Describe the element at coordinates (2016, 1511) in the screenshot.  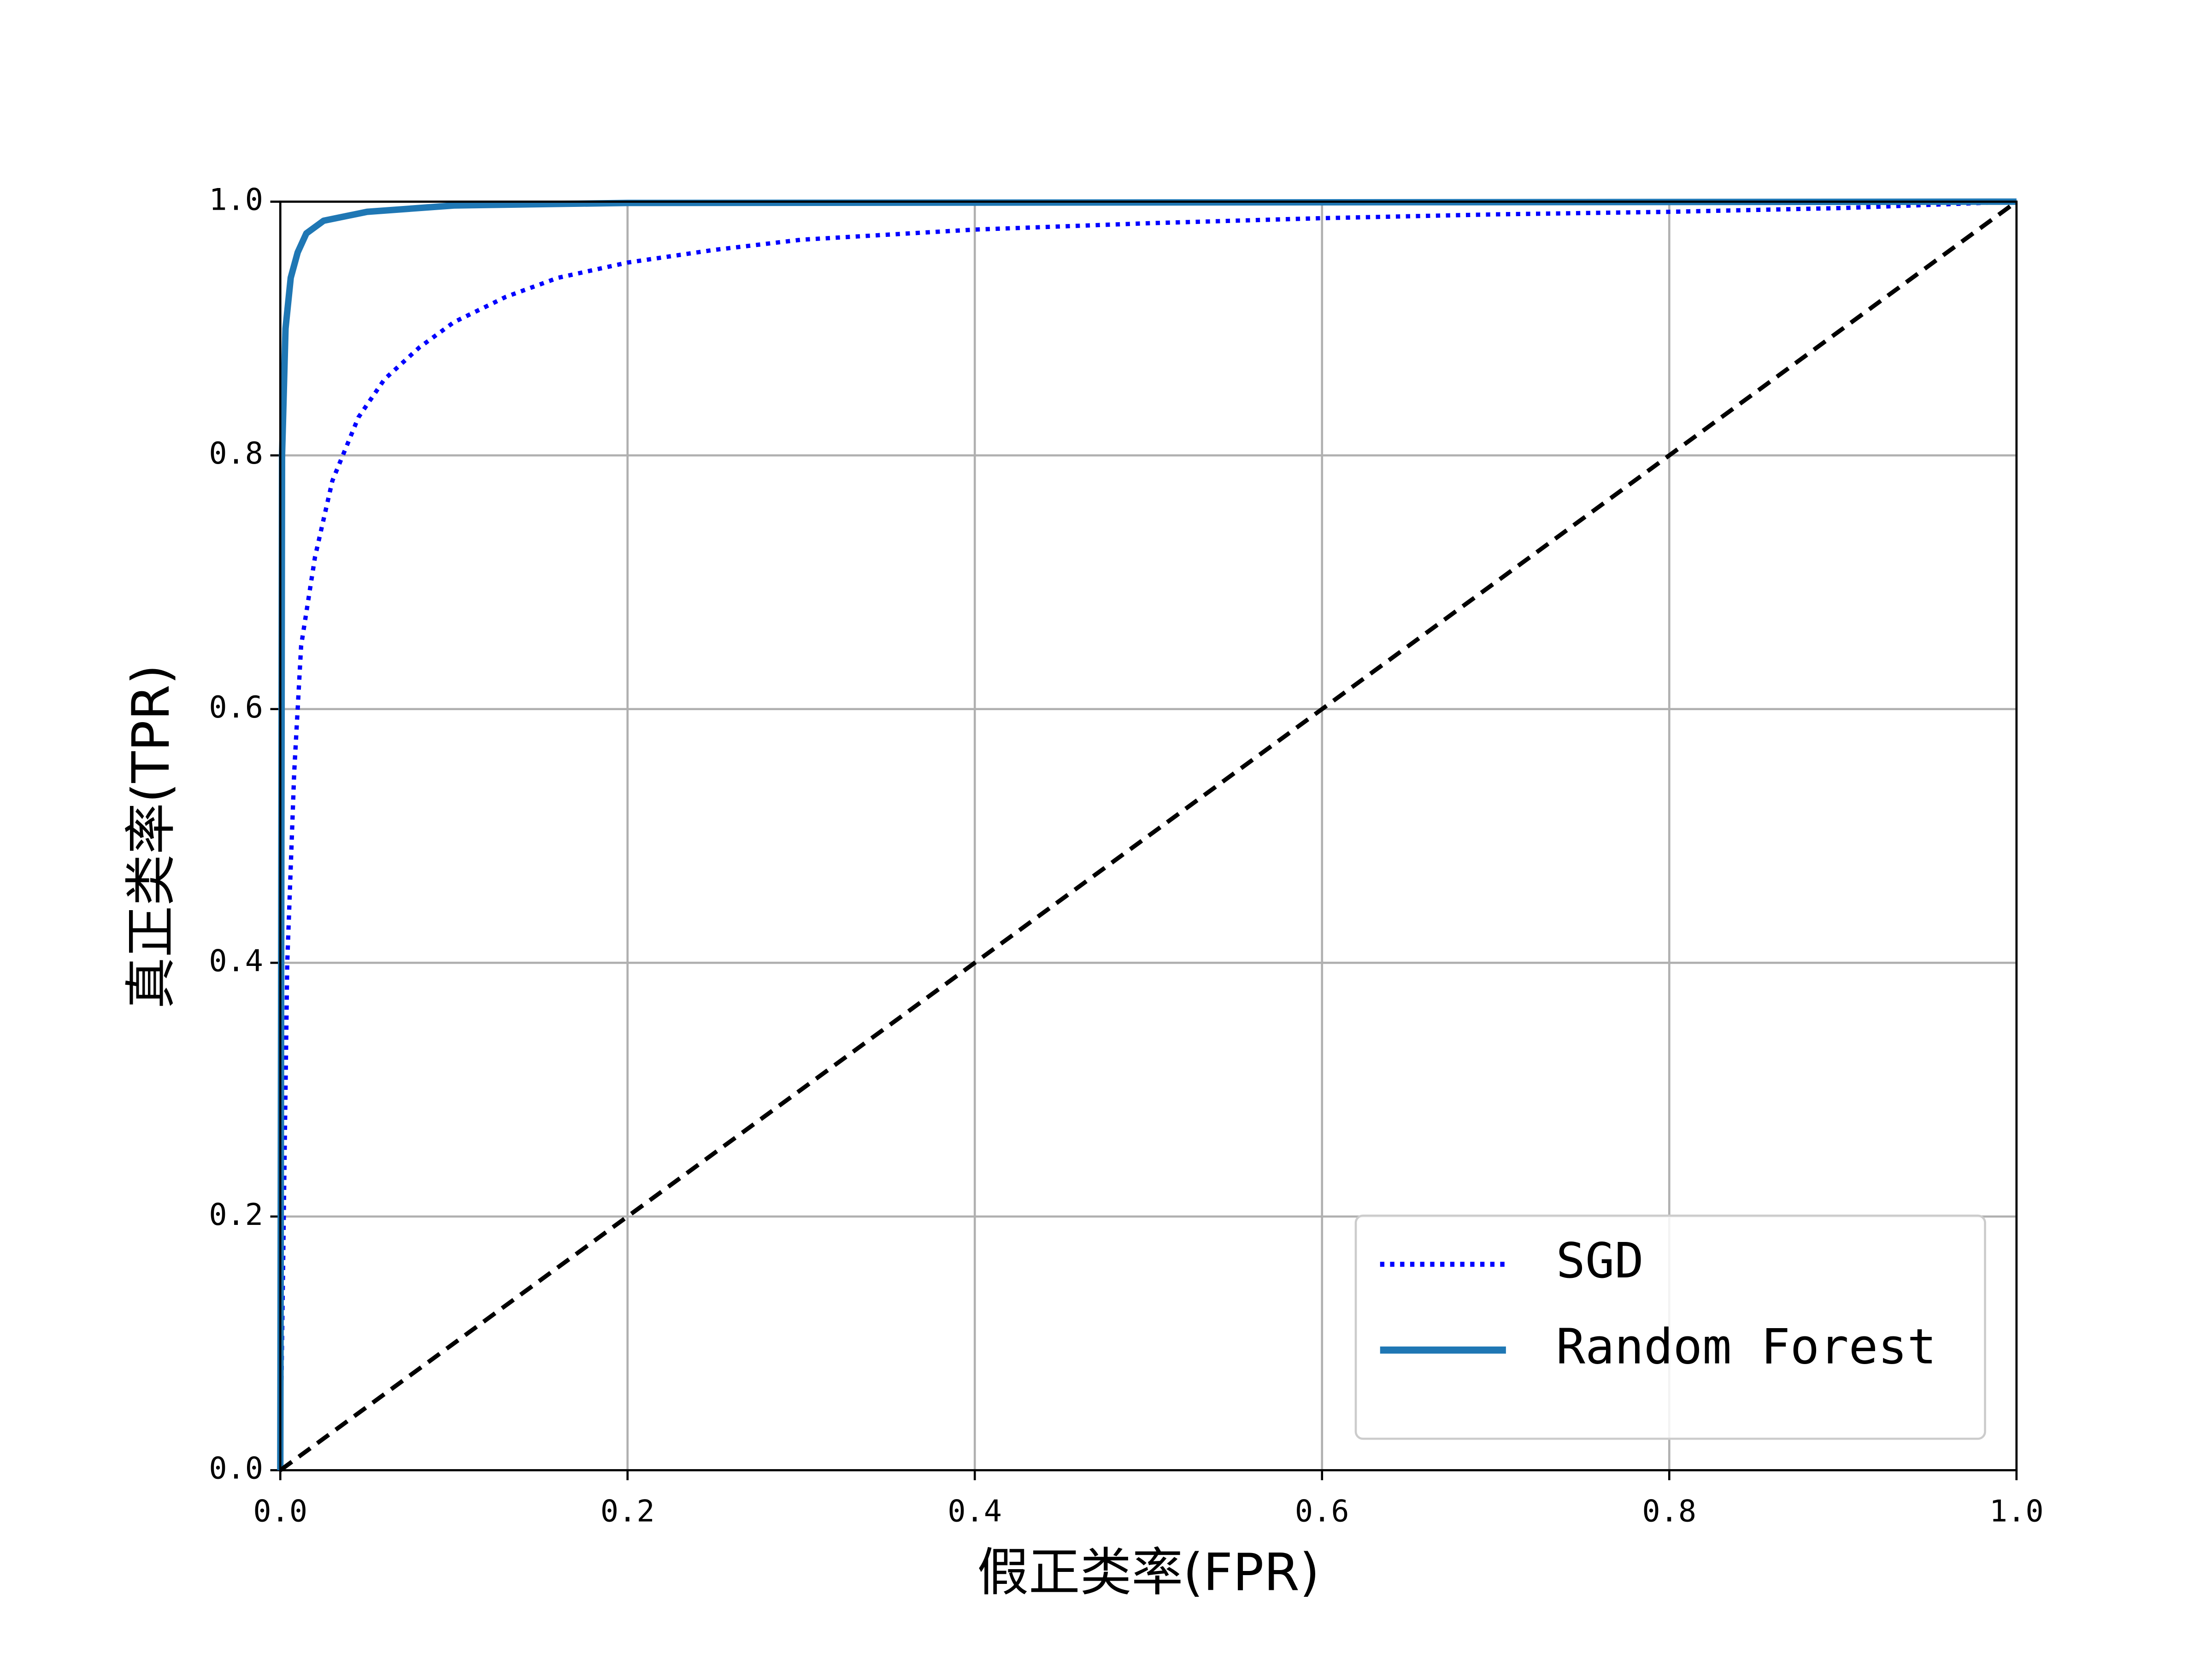
I see `x-tick-label: 1.0` at that location.